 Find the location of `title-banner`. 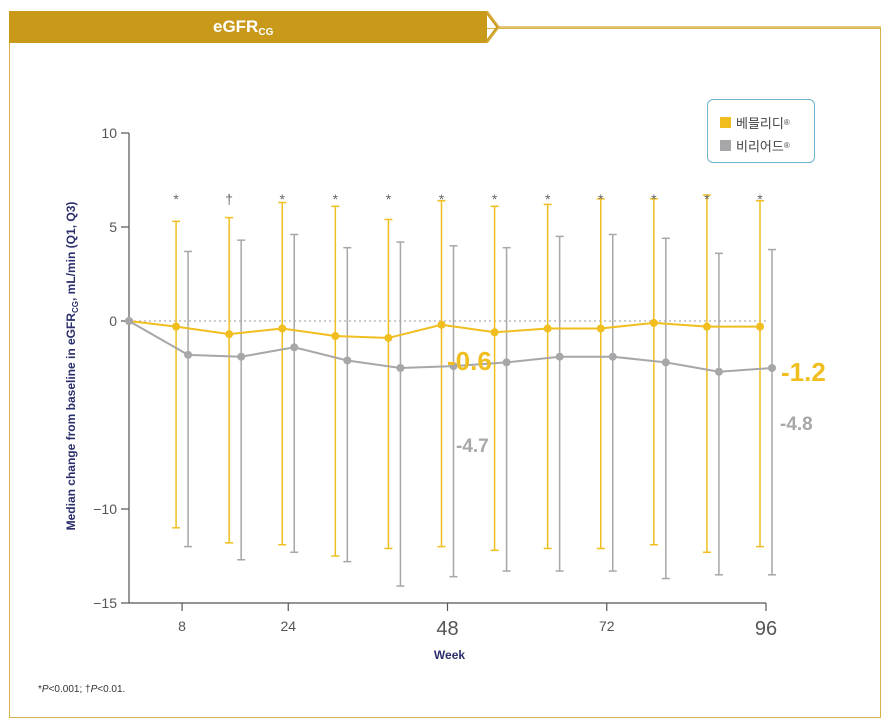

title-banner is located at coordinates (248, 27).